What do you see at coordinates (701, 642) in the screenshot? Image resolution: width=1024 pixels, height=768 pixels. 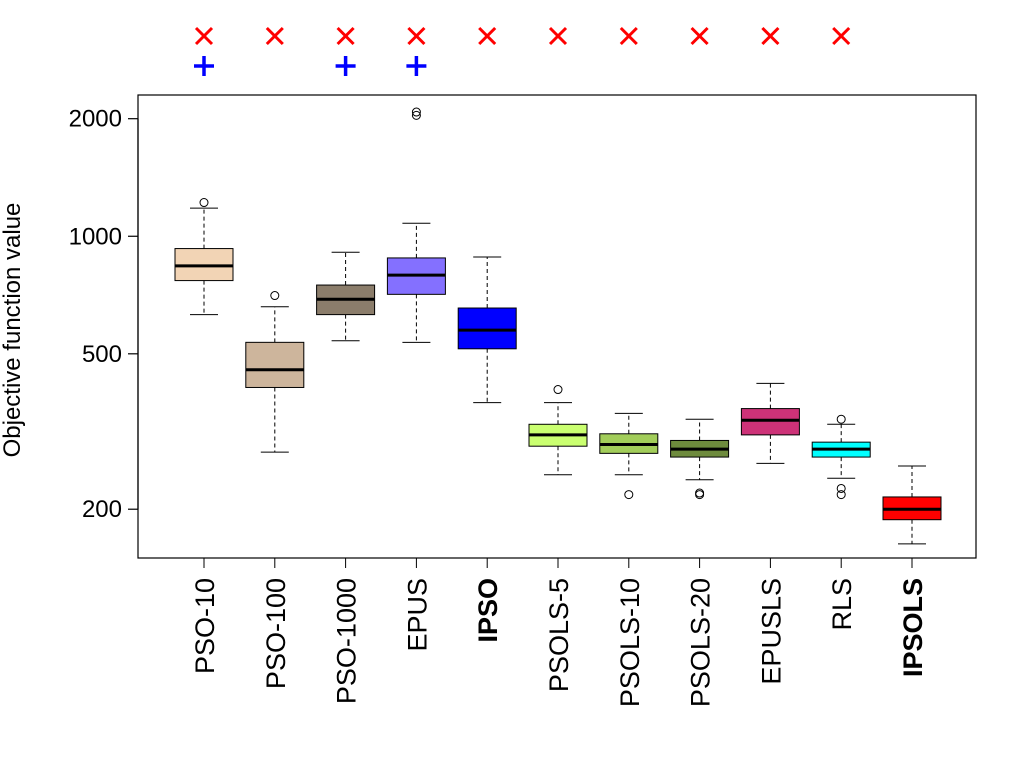 I see `x-tick-label: PSOLS-20` at bounding box center [701, 642].